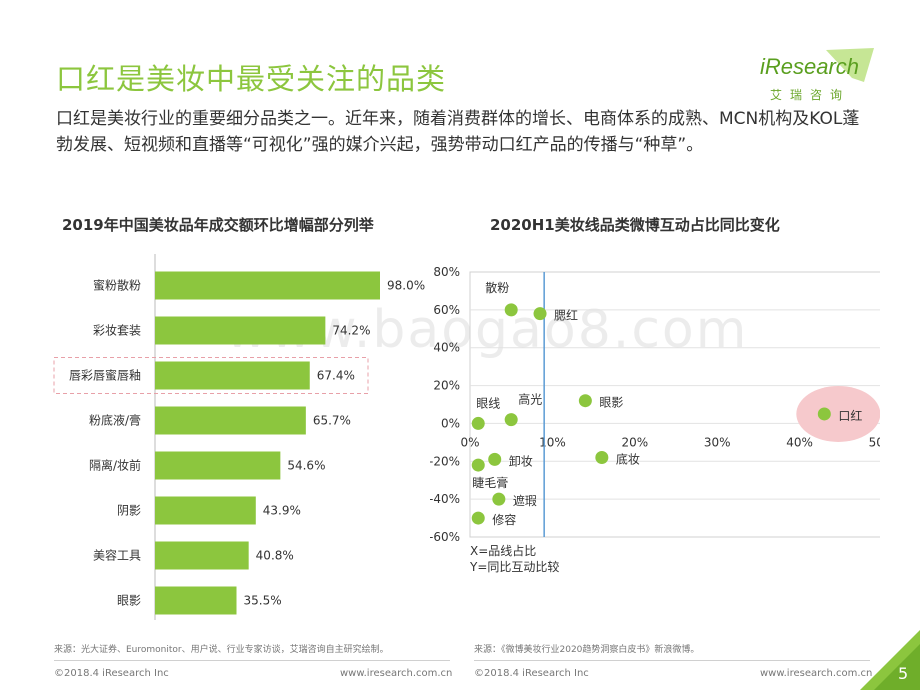  I want to click on bar-value-label: 65.7%, so click(332, 421).